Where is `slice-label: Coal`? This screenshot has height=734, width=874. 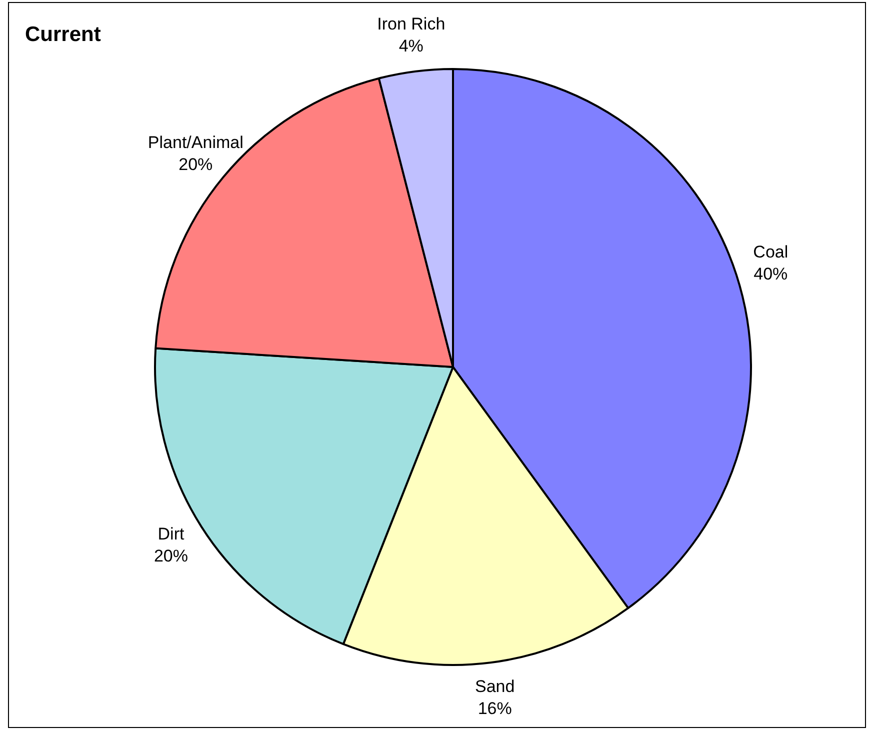 slice-label: Coal is located at coordinates (770, 252).